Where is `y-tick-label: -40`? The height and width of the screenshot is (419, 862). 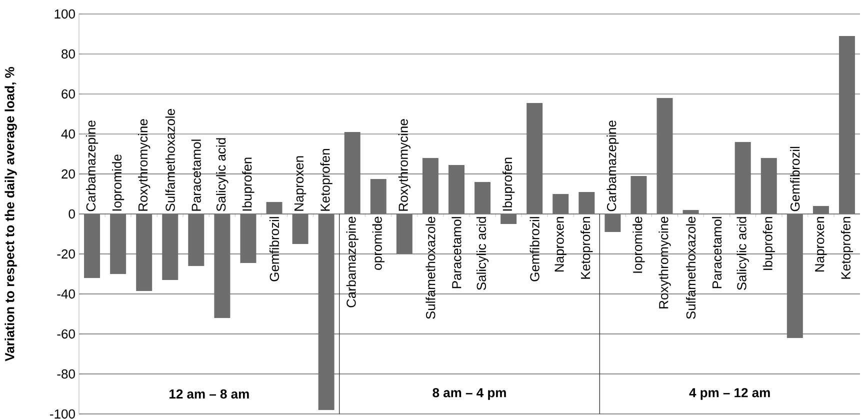 y-tick-label: -40 is located at coordinates (66, 294).